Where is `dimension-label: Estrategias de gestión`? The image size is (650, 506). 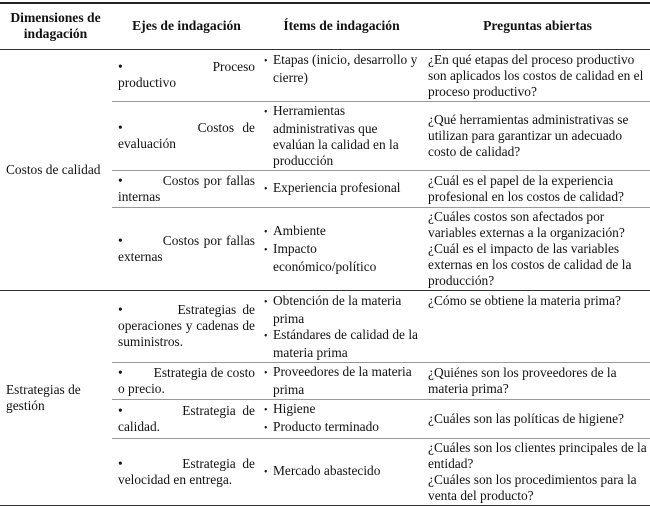
dimension-label: Estrategias de gestión is located at coordinates (43, 397).